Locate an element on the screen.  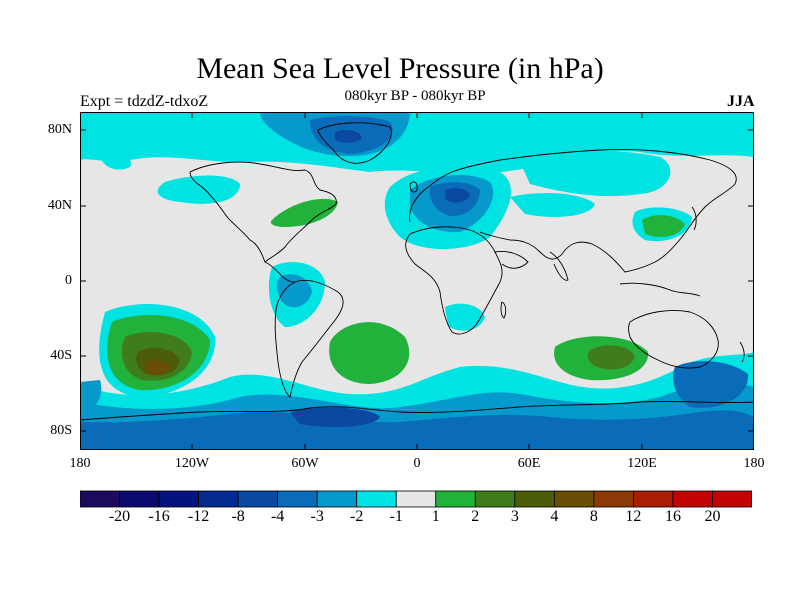
colorbar-tick-label: -12 is located at coordinates (198, 516).